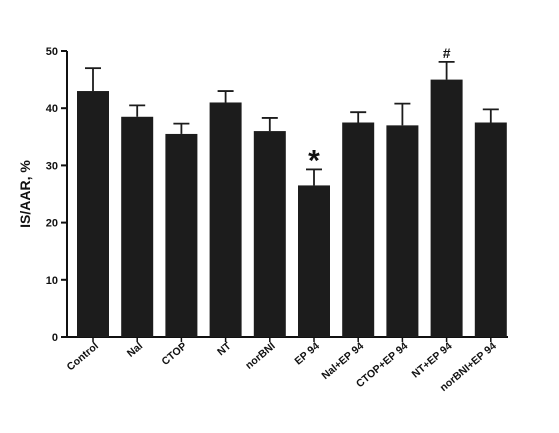 This screenshot has height=433, width=559. I want to click on annotations: *#, so click(379, 111).